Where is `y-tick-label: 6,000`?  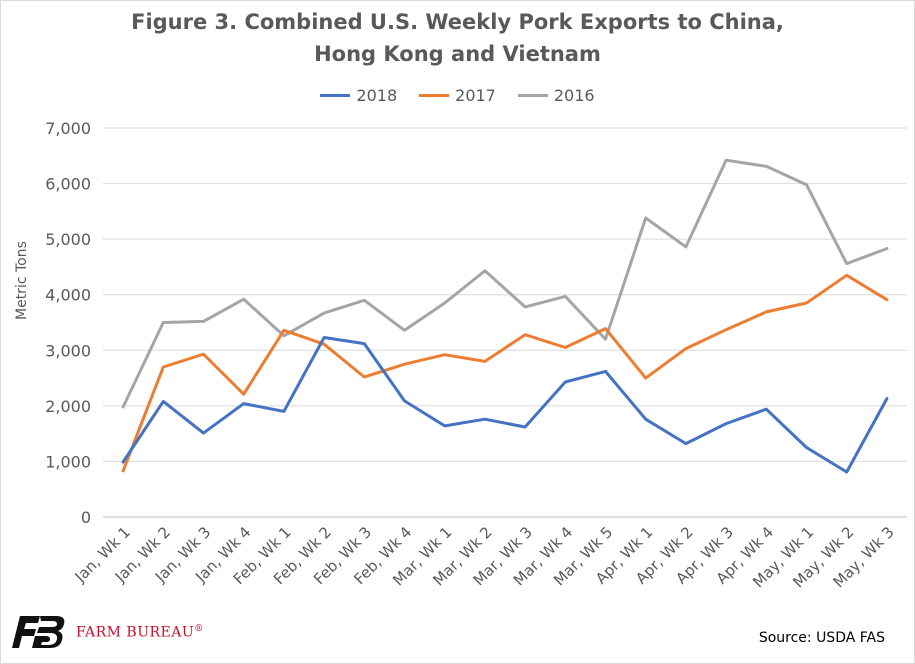
y-tick-label: 6,000 is located at coordinates (68, 184).